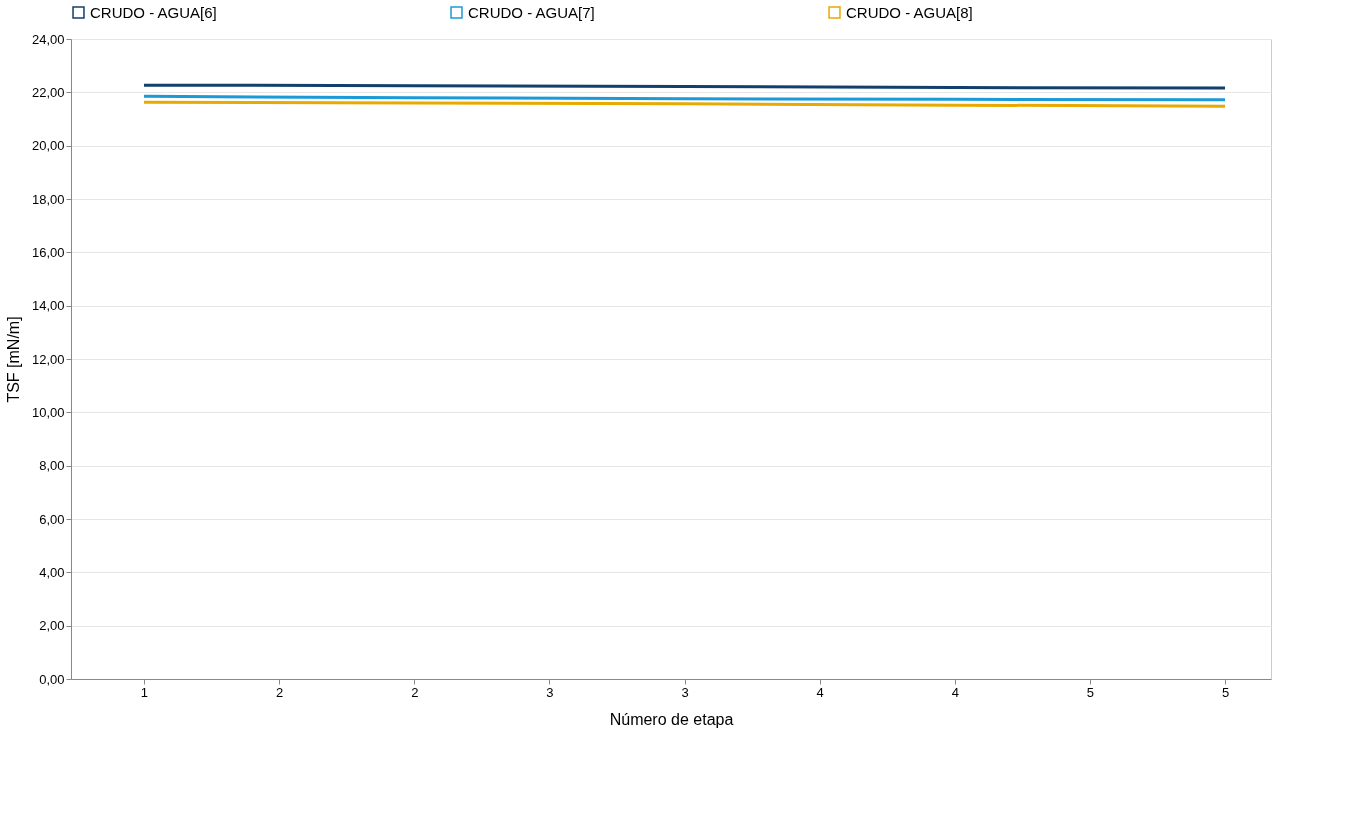 This screenshot has width=1365, height=825. Describe the element at coordinates (52, 466) in the screenshot. I see `y-tick-label: 8,00` at that location.